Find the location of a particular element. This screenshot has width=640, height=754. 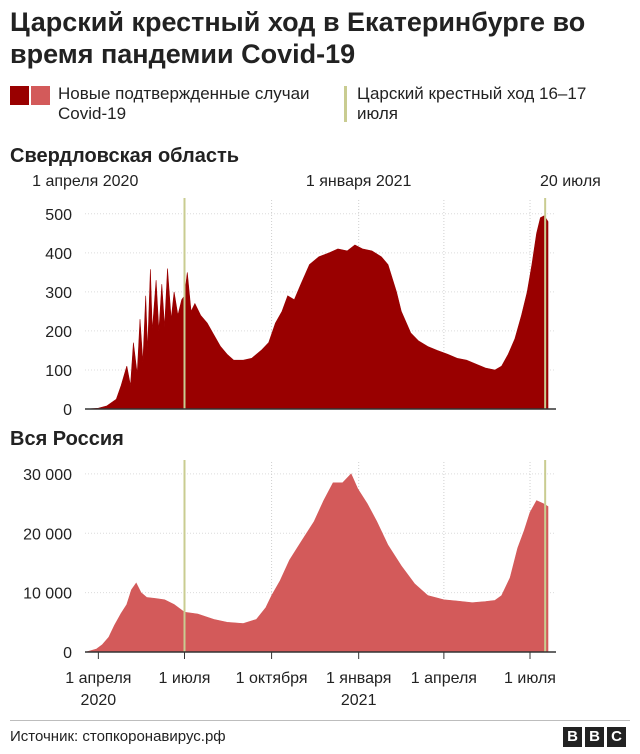

legend-event-label: Царский крестный ход 16–17 июля is located at coordinates (472, 103).